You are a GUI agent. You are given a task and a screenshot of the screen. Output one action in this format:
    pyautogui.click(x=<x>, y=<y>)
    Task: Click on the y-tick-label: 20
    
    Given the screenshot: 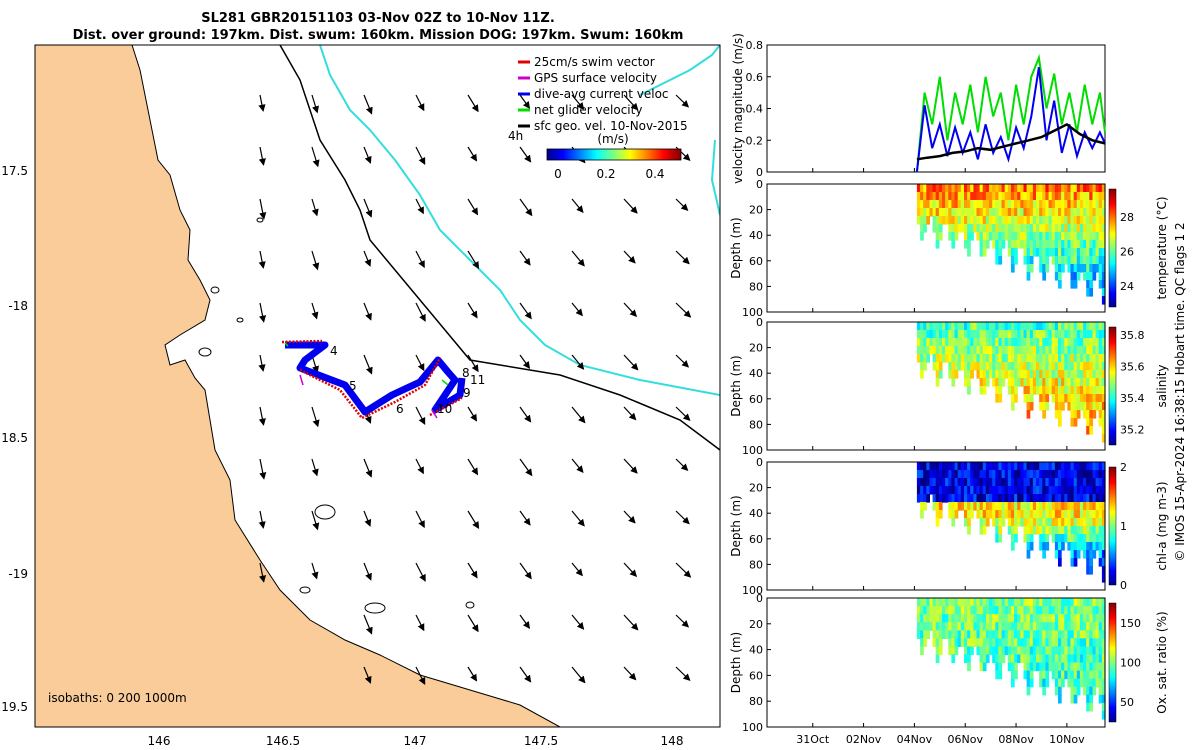 What is the action you would take?
    pyautogui.click(x=756, y=210)
    